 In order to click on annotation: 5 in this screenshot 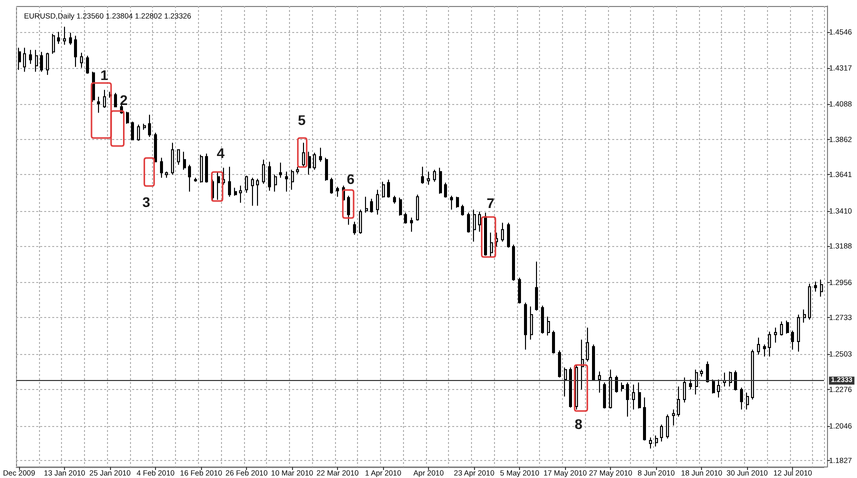, I will do `click(302, 120)`.